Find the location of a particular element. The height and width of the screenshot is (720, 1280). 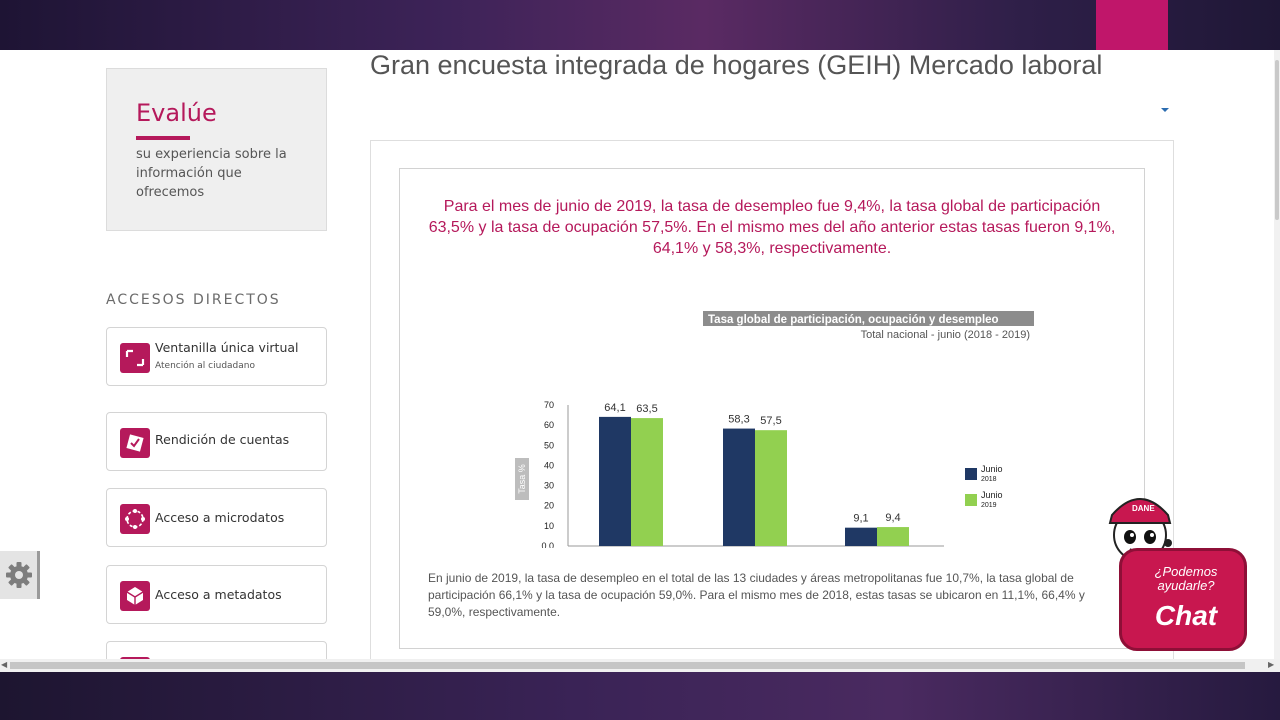

horizontal-scrollbar: ◀ ▶ is located at coordinates (640, 665).